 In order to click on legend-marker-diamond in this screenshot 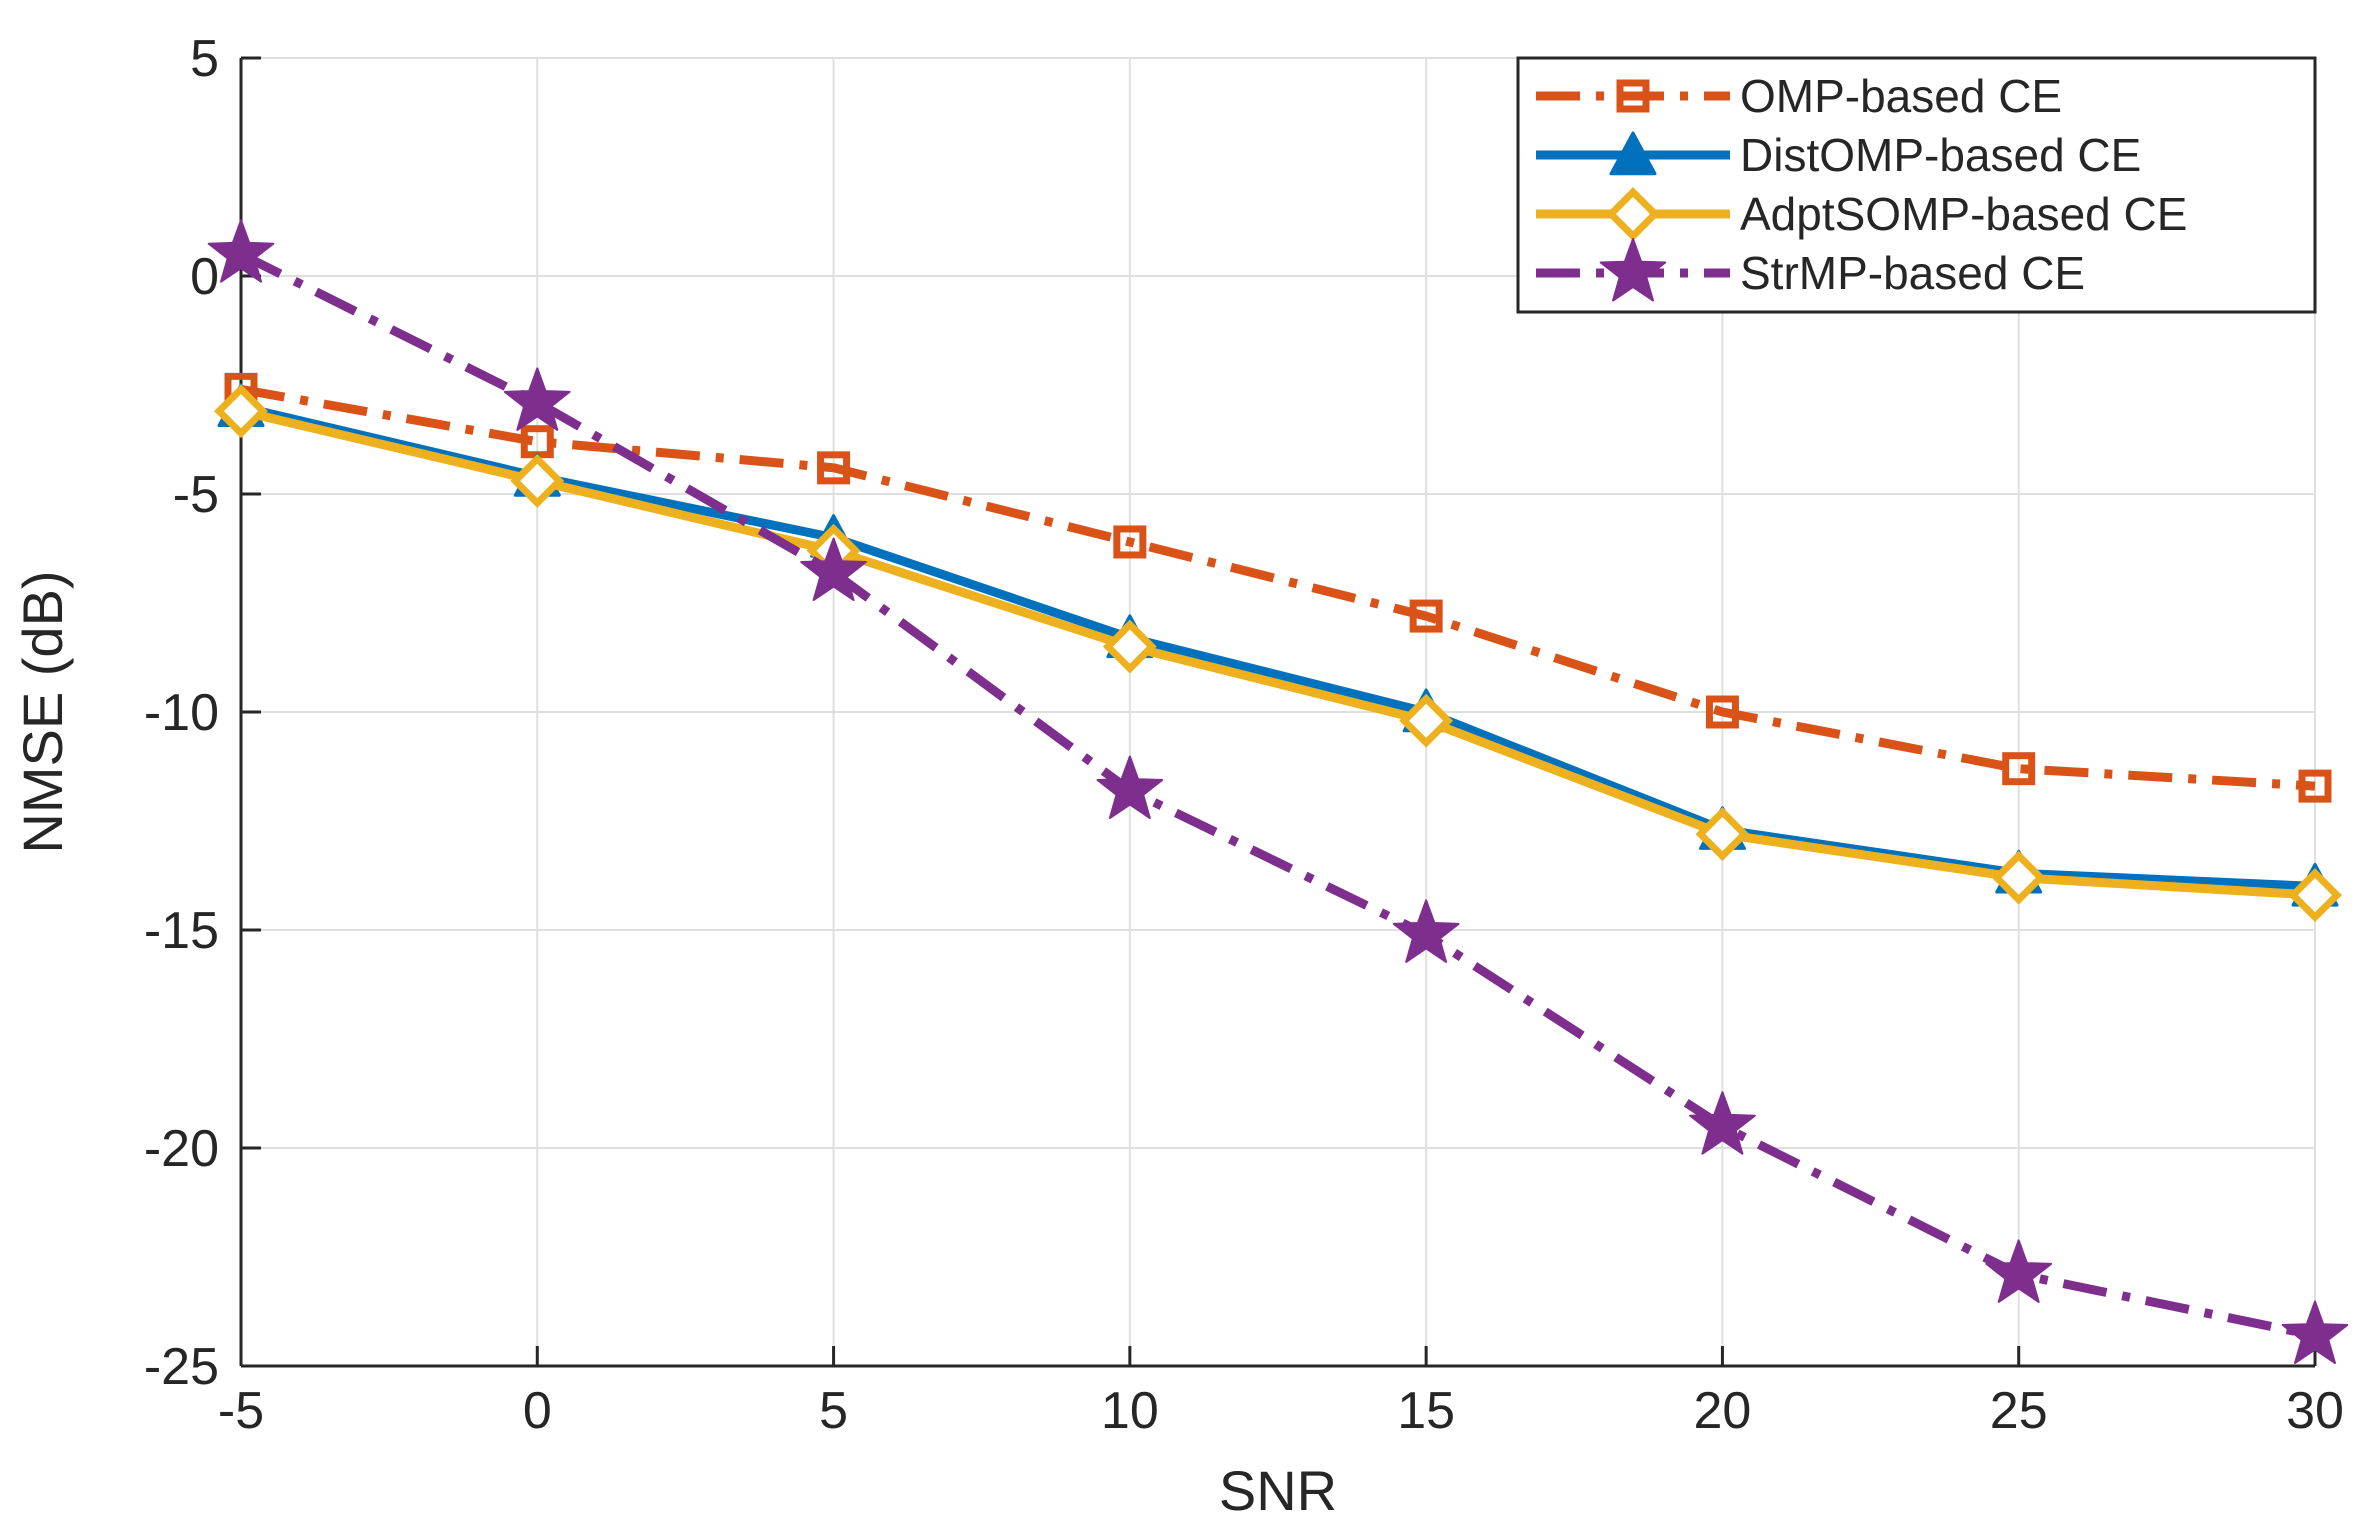, I will do `click(1633, 214)`.